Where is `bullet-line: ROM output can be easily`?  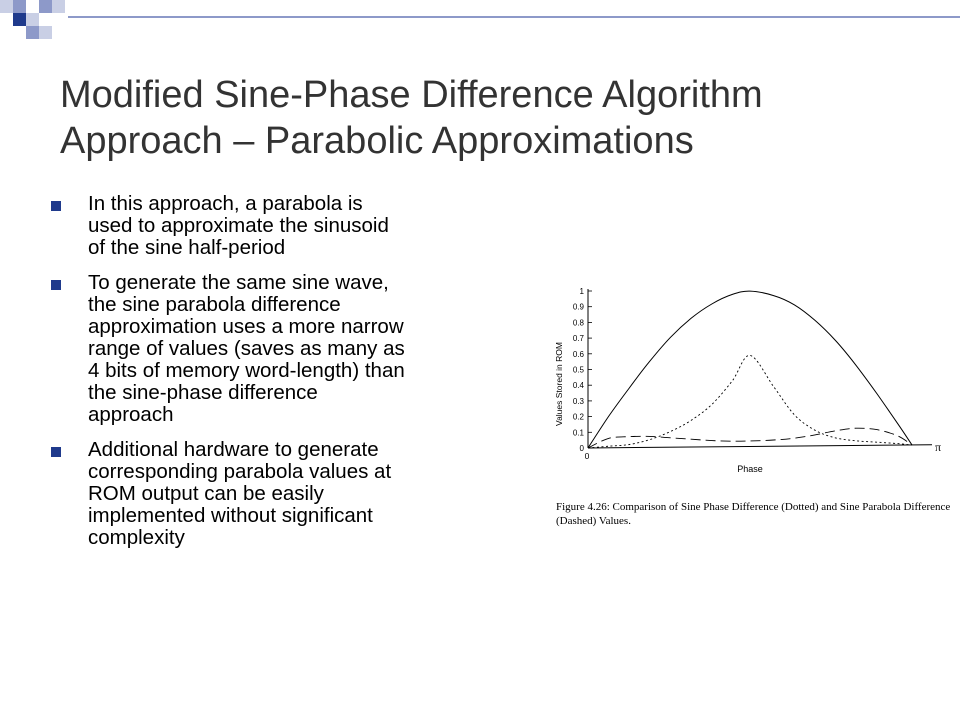 bullet-line: ROM output can be easily is located at coordinates (206, 493).